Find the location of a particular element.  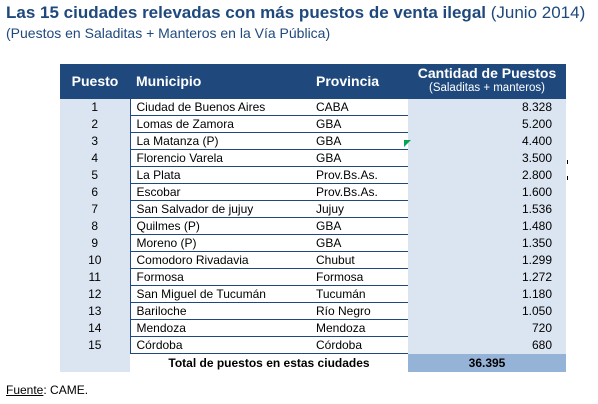

cantidad-cell: 1.299 is located at coordinates (487, 260).